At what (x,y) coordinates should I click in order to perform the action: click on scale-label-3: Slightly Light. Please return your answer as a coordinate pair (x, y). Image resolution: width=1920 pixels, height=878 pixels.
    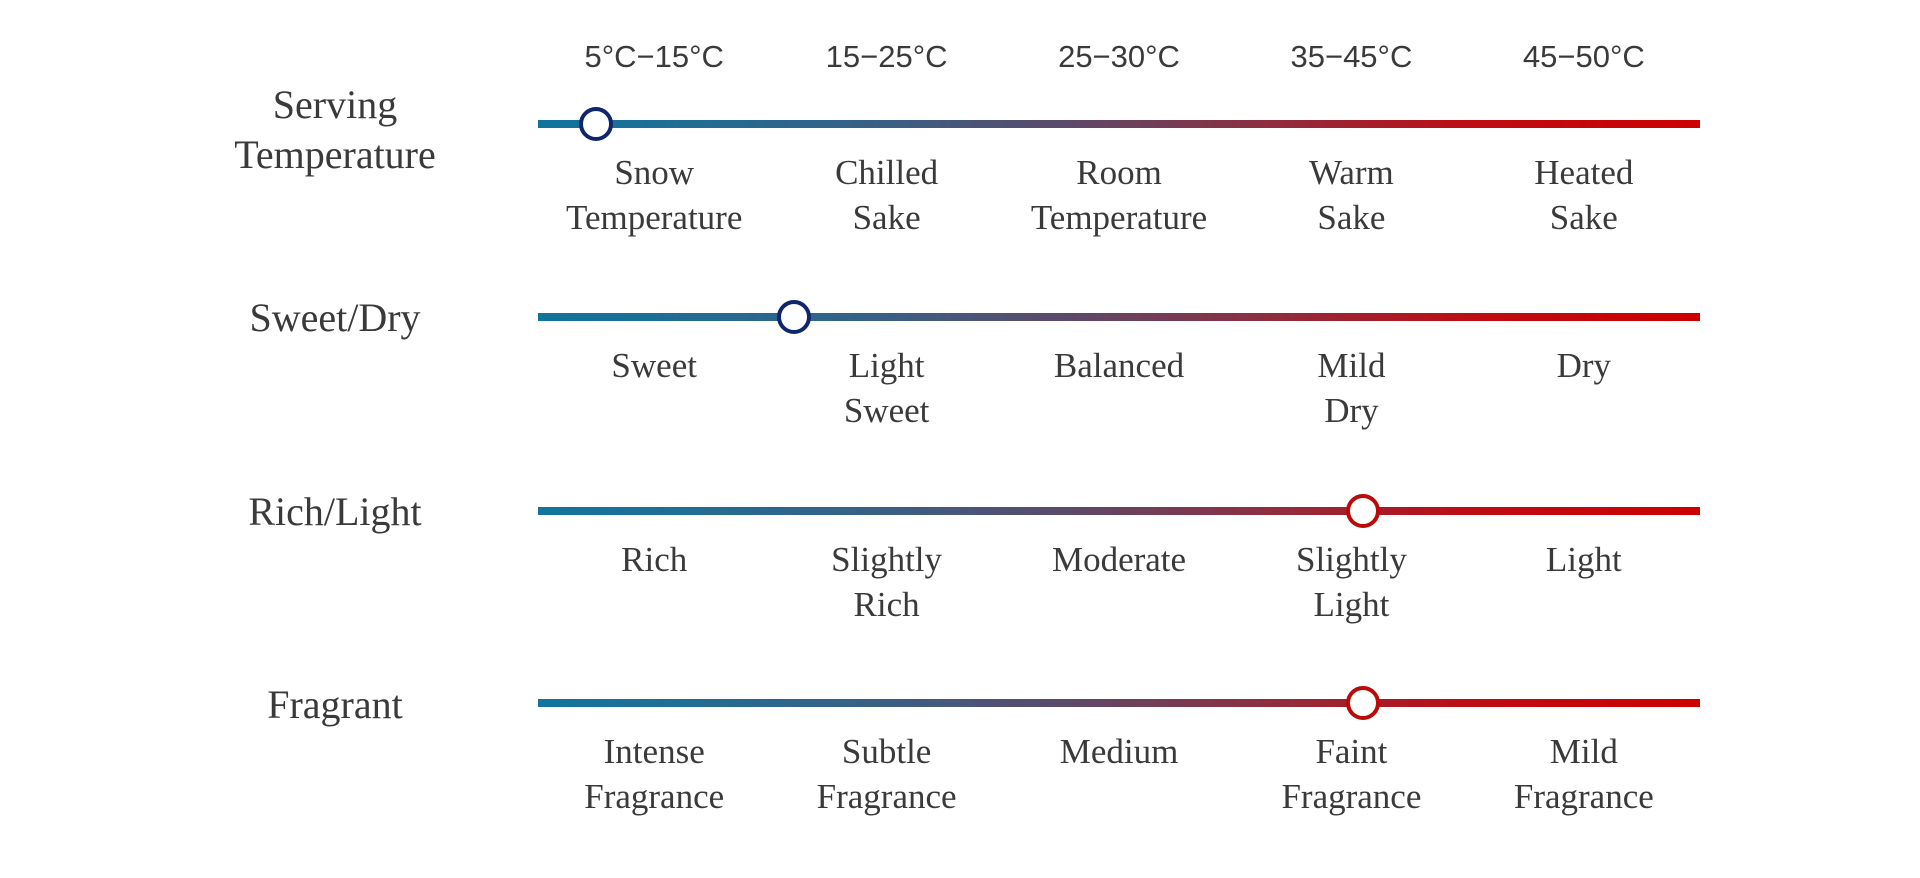
    Looking at the image, I should click on (1351, 582).